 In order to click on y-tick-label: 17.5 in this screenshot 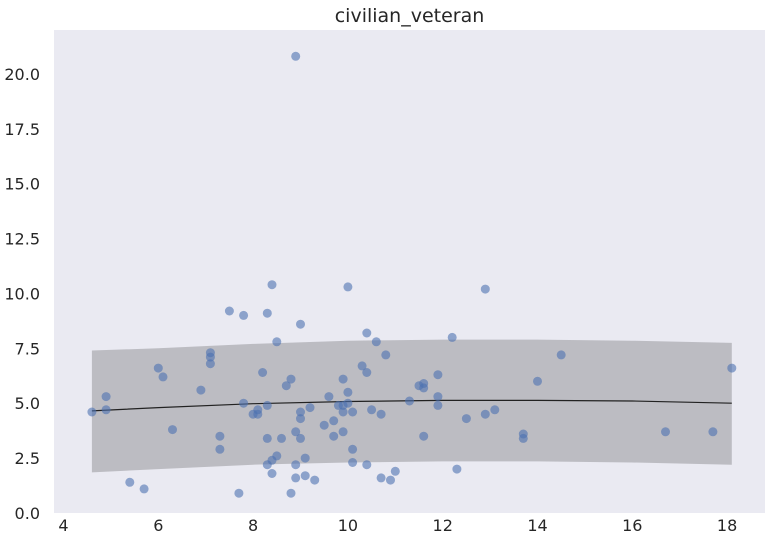, I will do `click(22, 129)`.